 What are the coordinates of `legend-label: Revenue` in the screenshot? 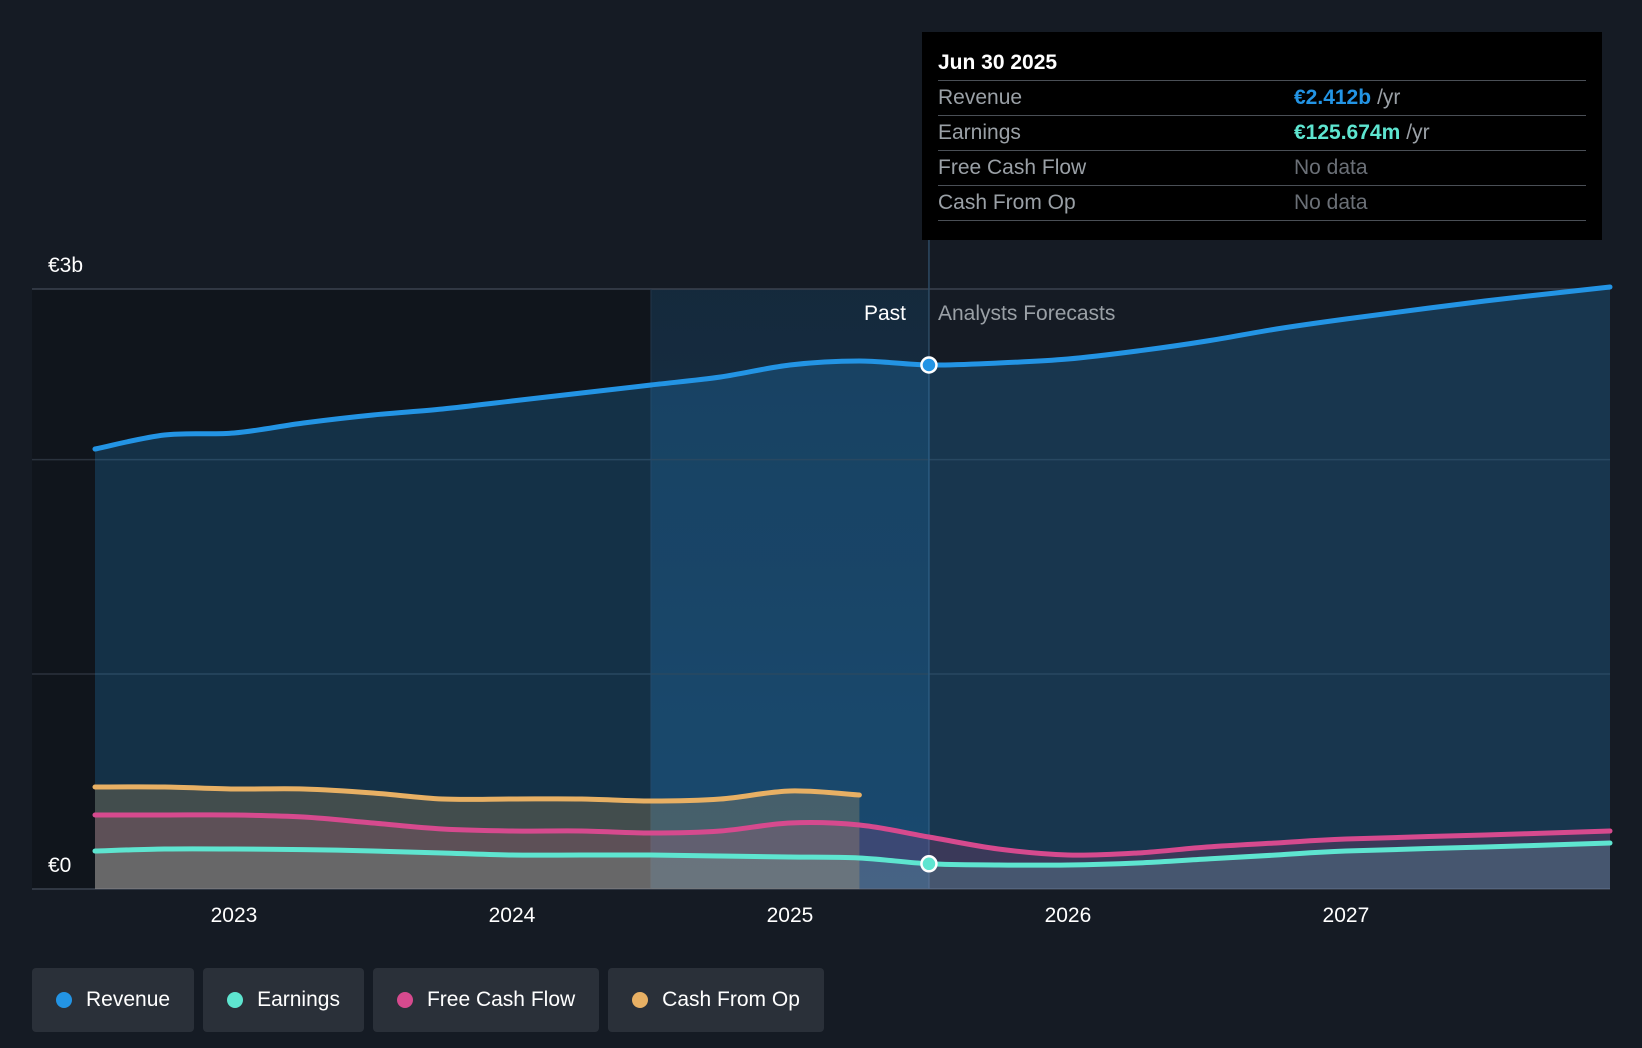 It's located at (128, 999).